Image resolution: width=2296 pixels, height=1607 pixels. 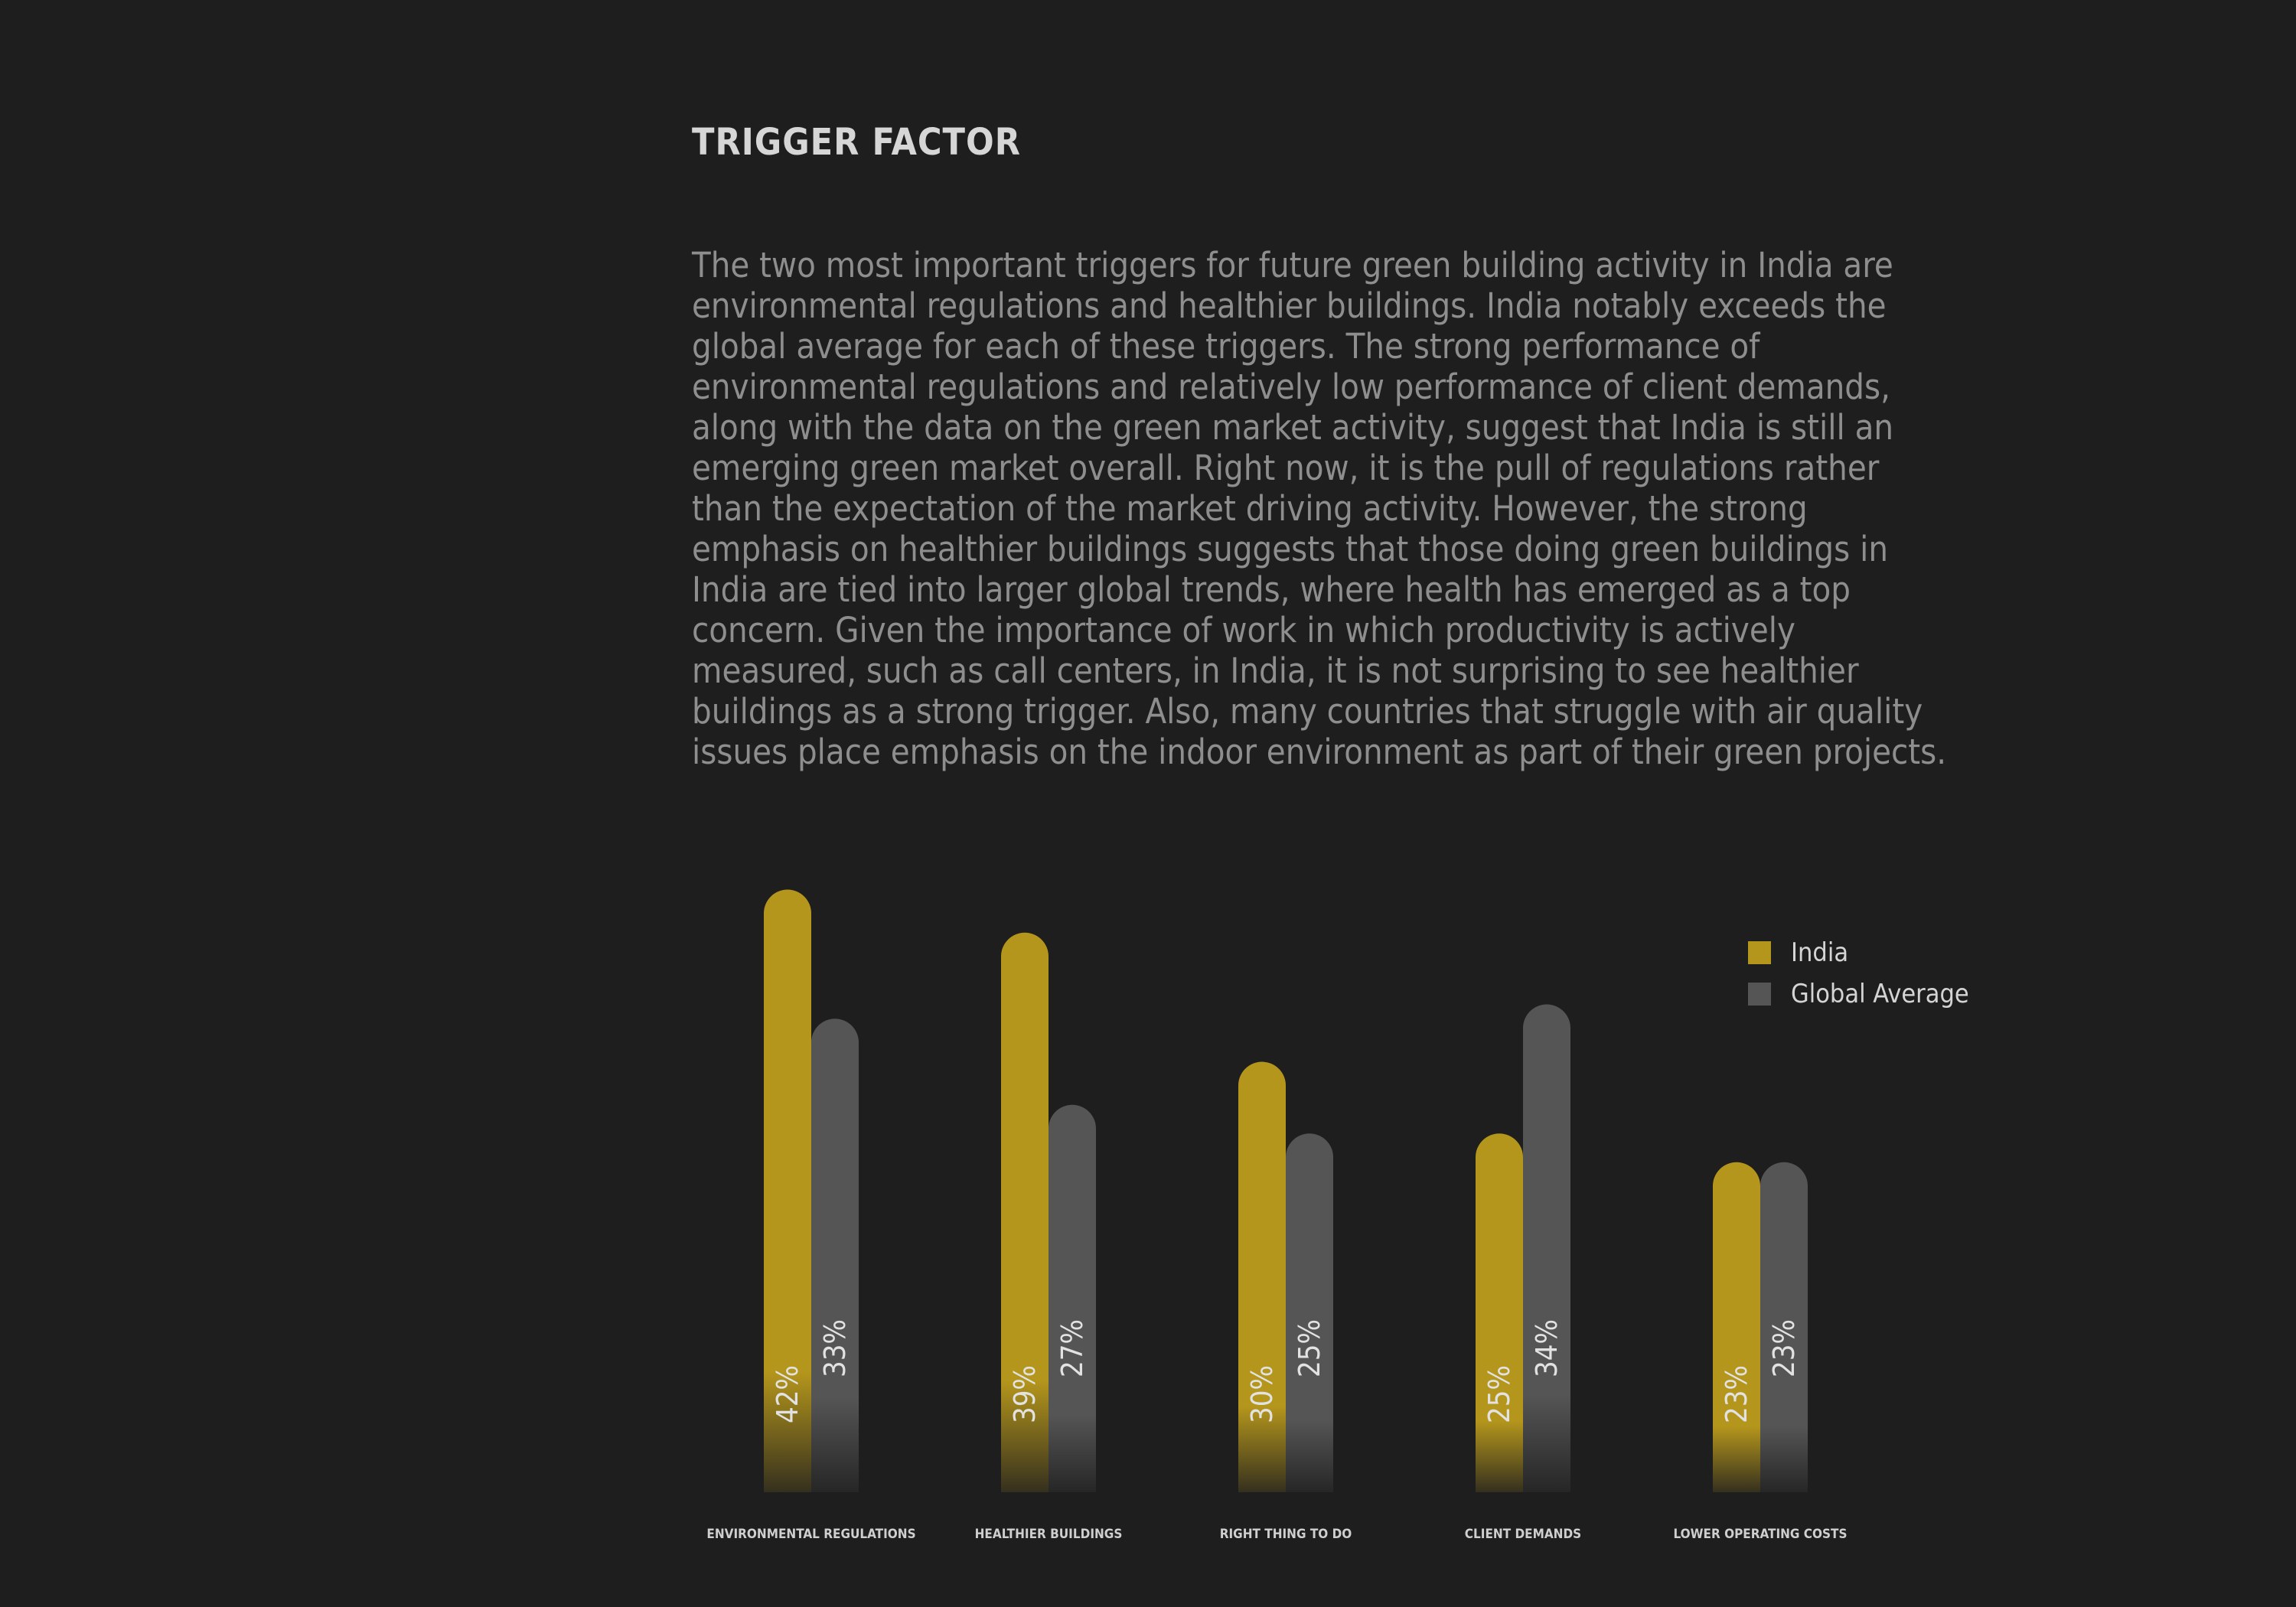 What do you see at coordinates (1025, 1394) in the screenshot?
I see `bar-value-label-india-healthier-buildings: 39%` at bounding box center [1025, 1394].